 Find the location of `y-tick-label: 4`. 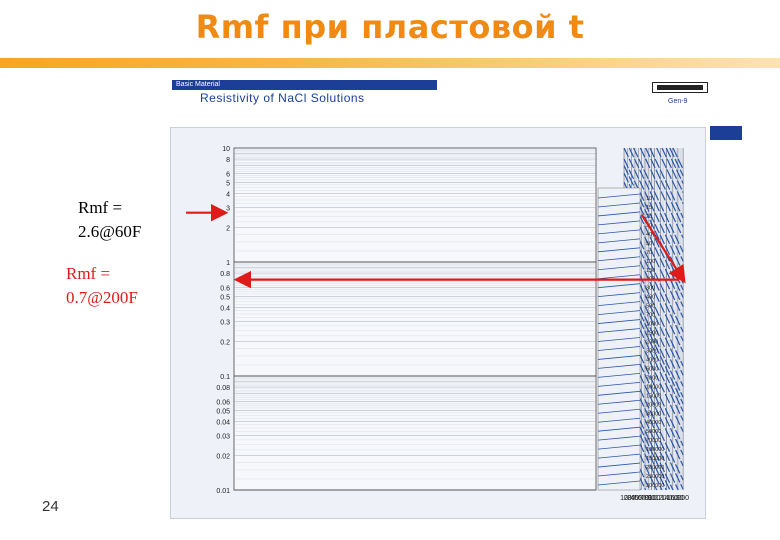

y-tick-label: 4 is located at coordinates (228, 194).